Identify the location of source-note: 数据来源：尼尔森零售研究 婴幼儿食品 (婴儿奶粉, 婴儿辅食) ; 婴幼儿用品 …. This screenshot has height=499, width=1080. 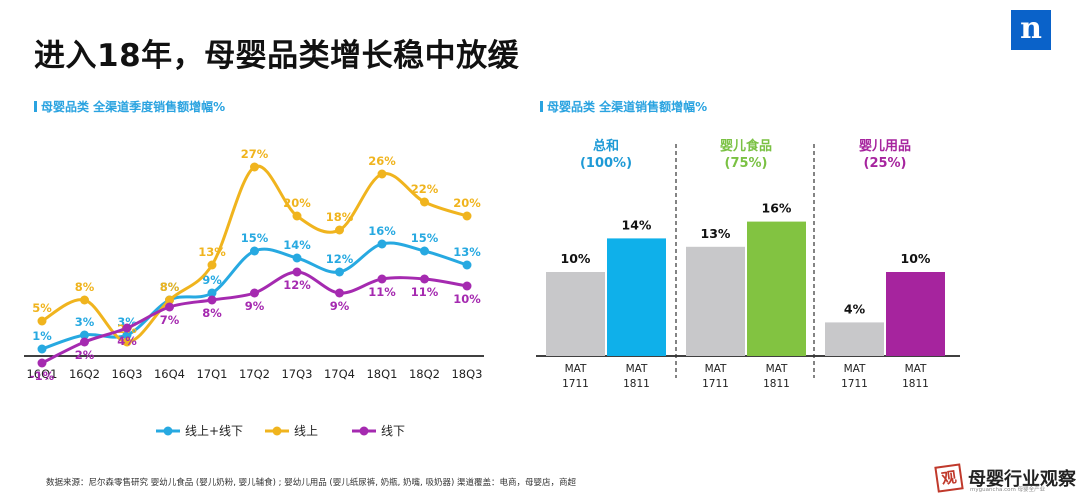
(311, 483).